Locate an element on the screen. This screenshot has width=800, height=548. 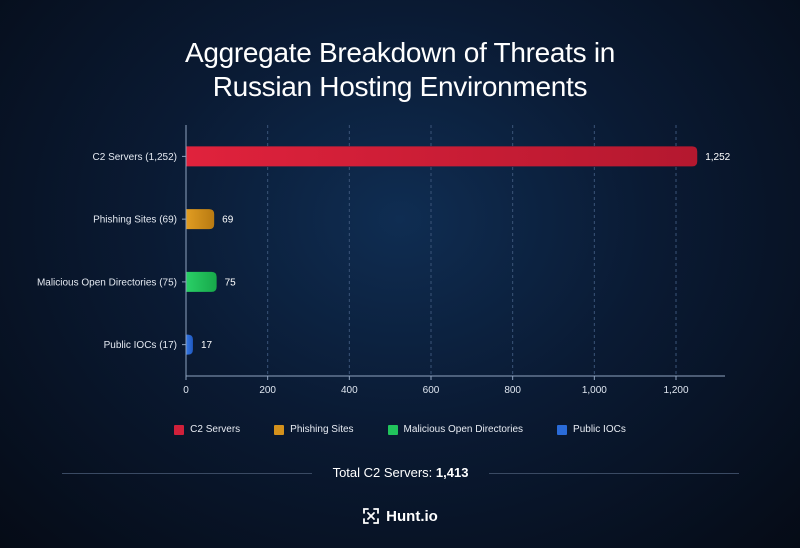
total-summary: Total C2 Servers: 1,413 is located at coordinates (400, 473).